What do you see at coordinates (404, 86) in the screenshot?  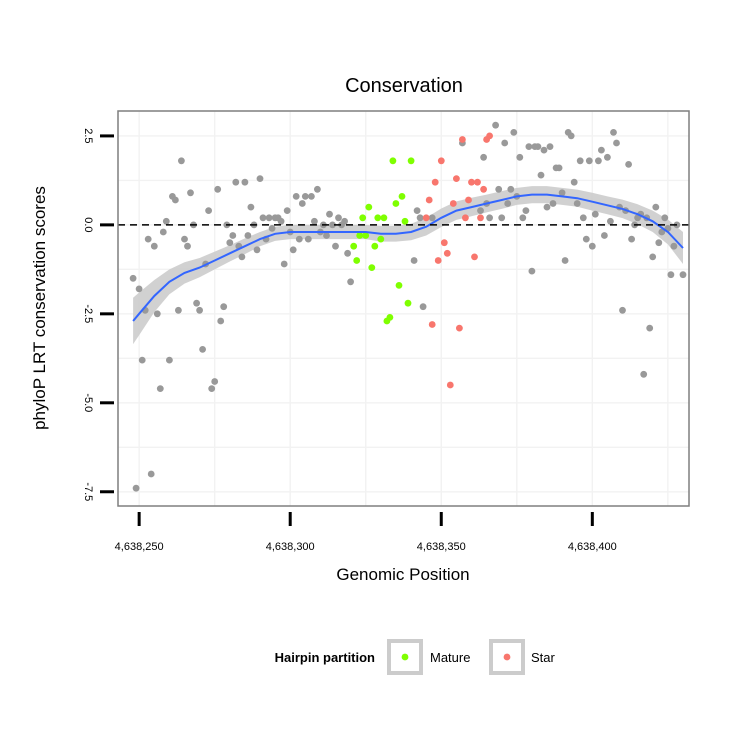 I see `chart-title: Conservation` at bounding box center [404, 86].